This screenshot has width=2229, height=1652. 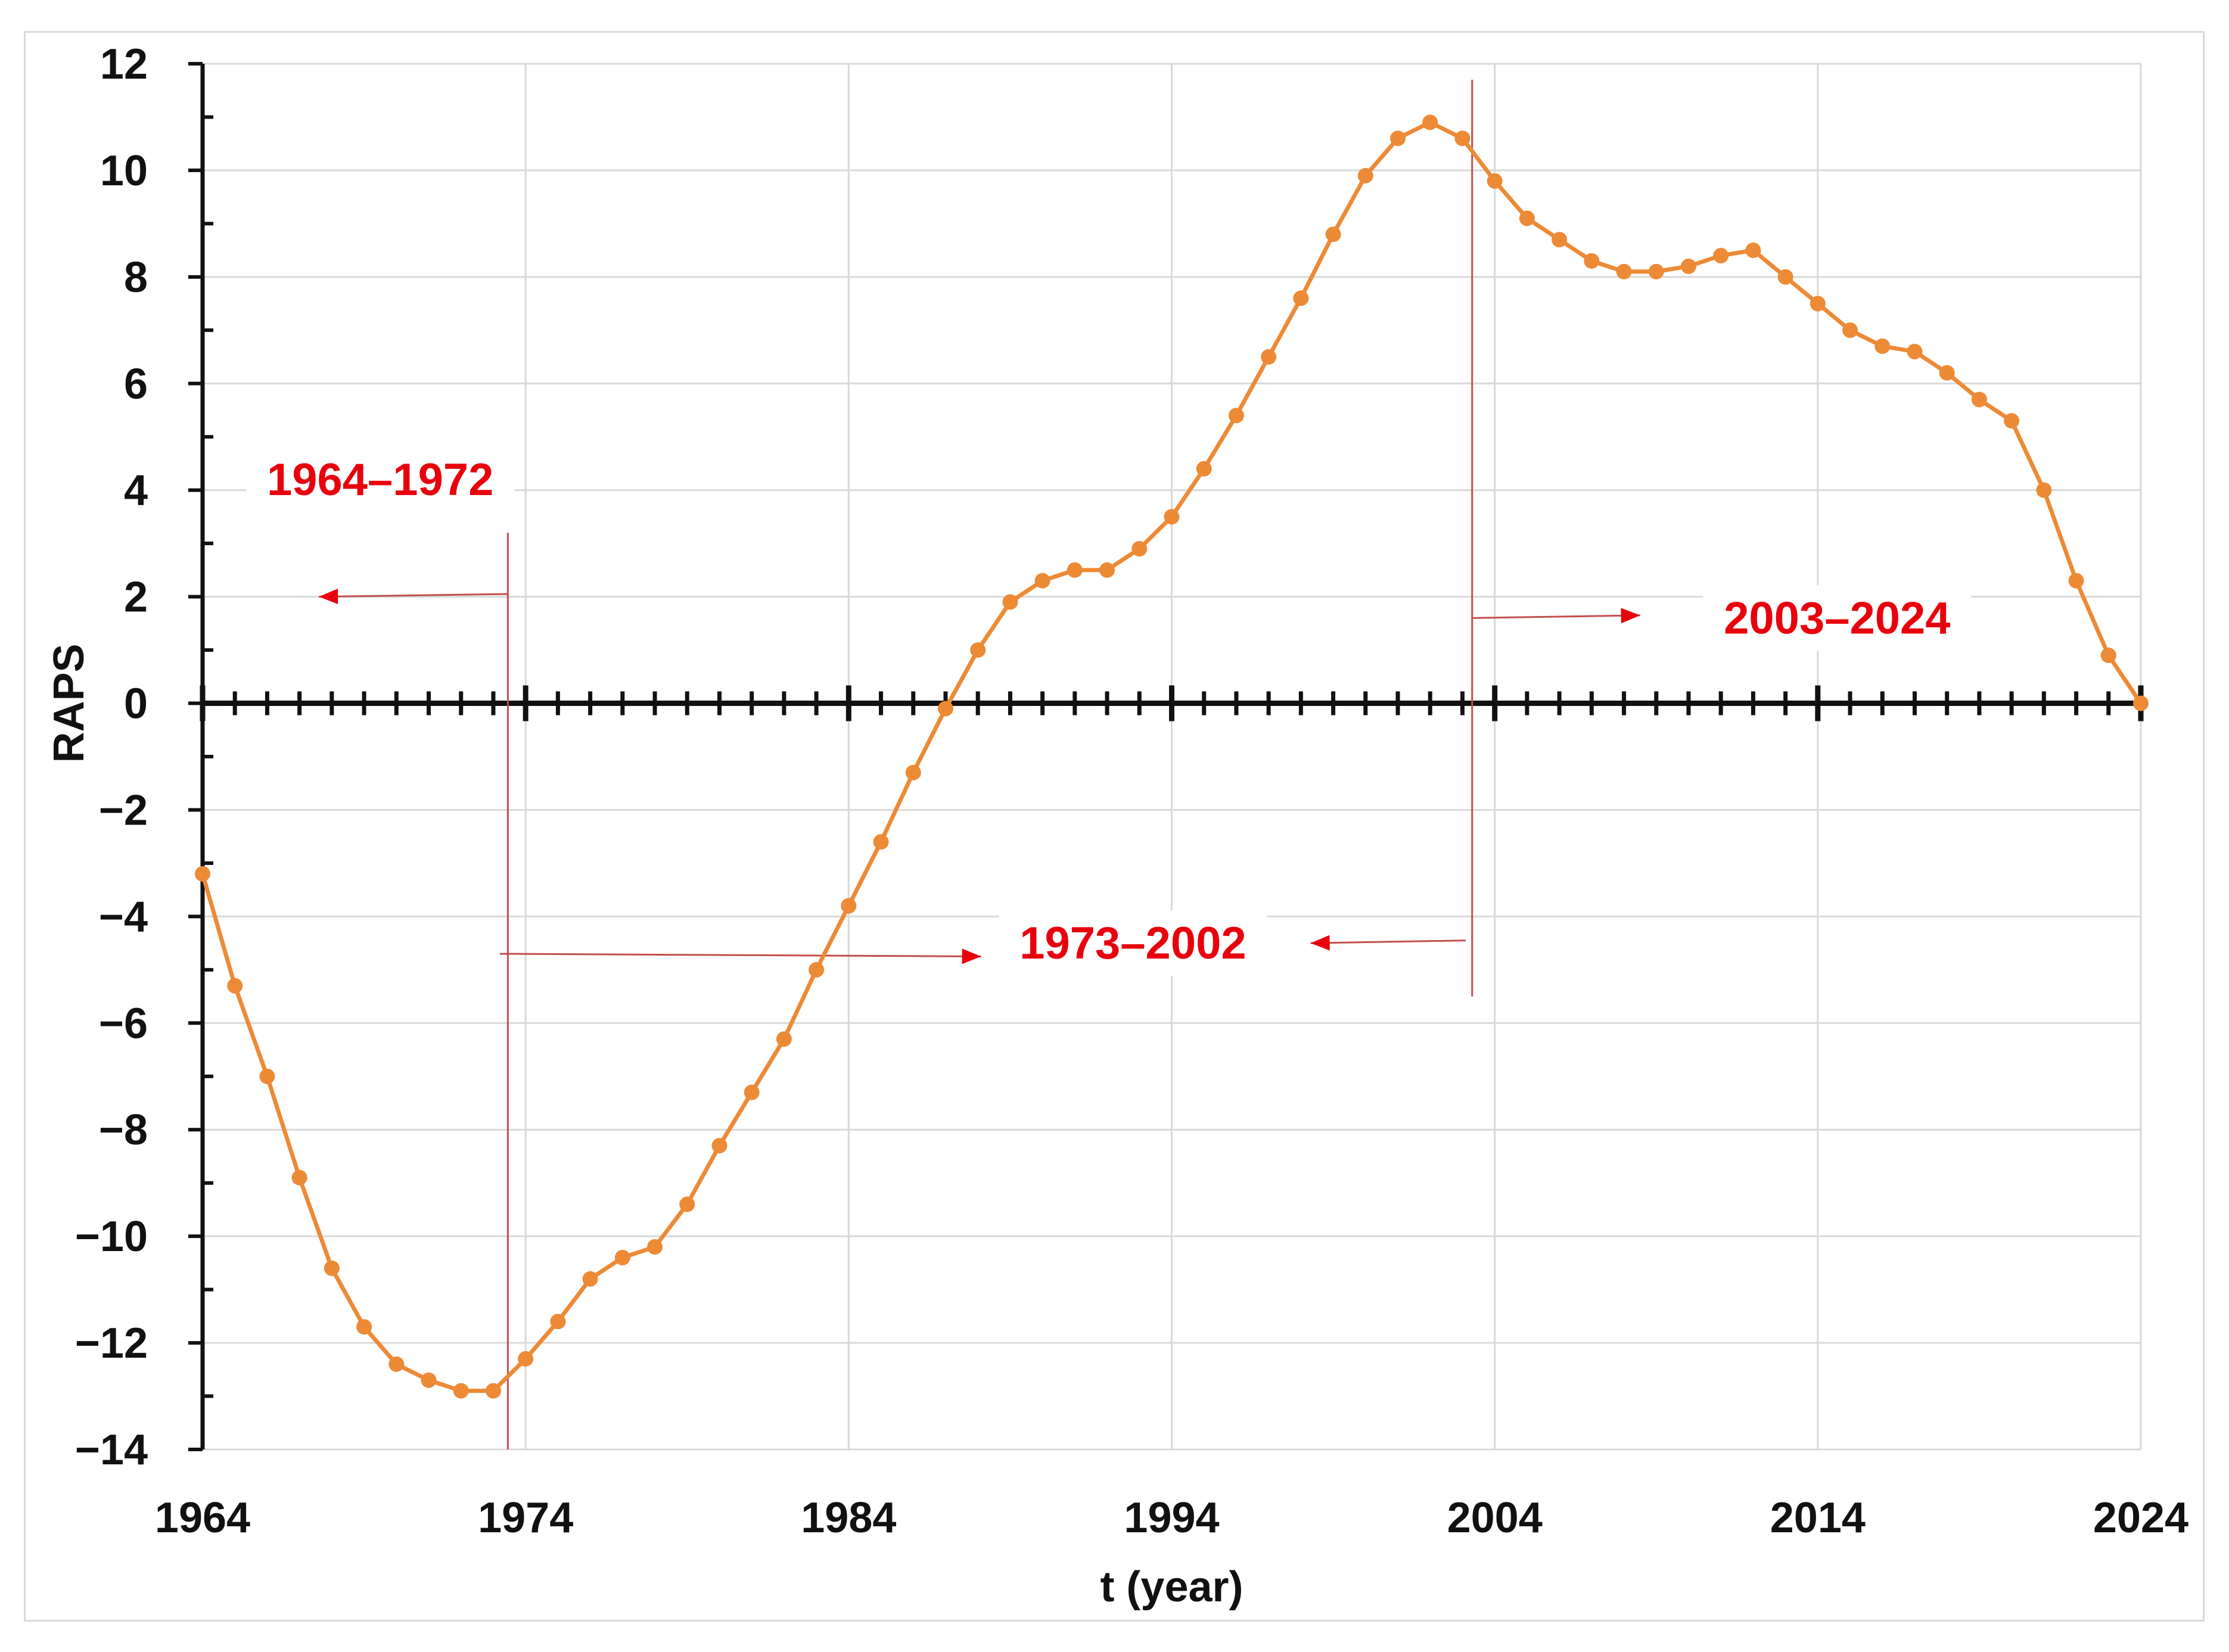 I want to click on x-tick-label: 1984, so click(x=848, y=1518).